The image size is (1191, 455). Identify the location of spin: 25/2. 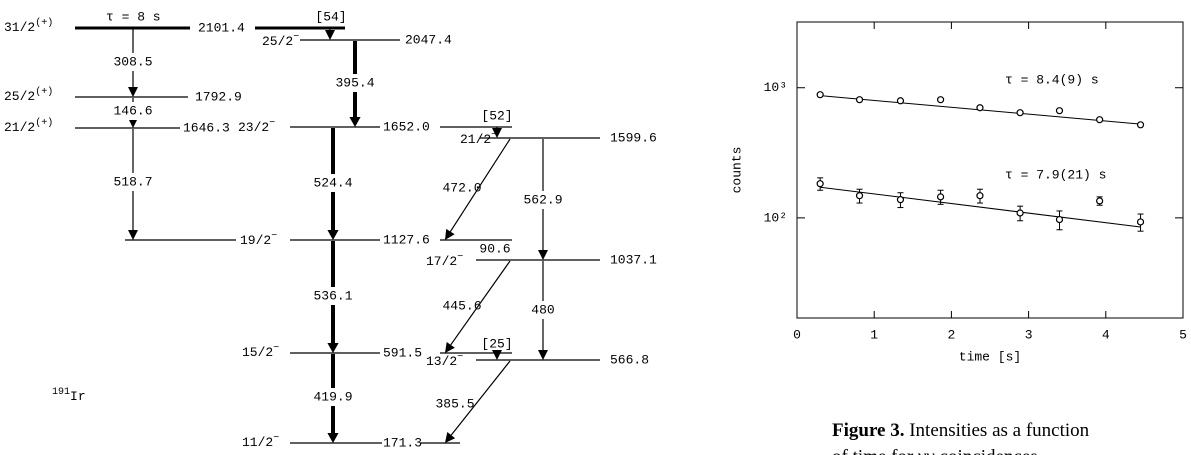
(19, 96).